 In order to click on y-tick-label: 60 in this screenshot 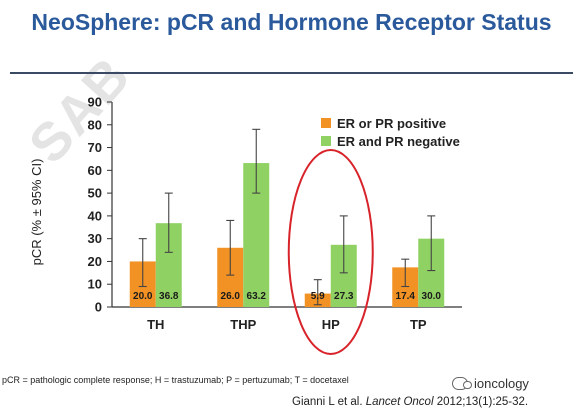, I will do `click(95, 170)`.